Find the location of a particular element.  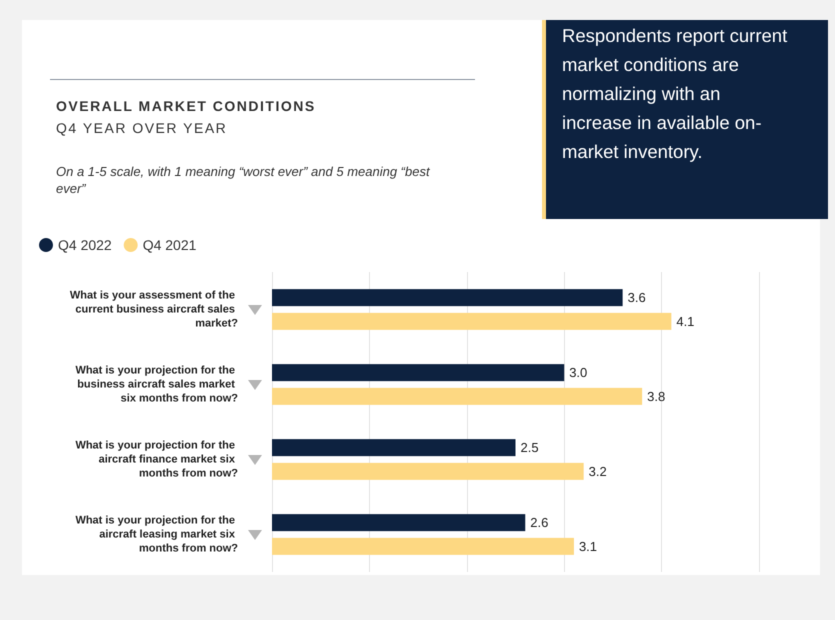

legend-label: Q4 2021 is located at coordinates (169, 245).